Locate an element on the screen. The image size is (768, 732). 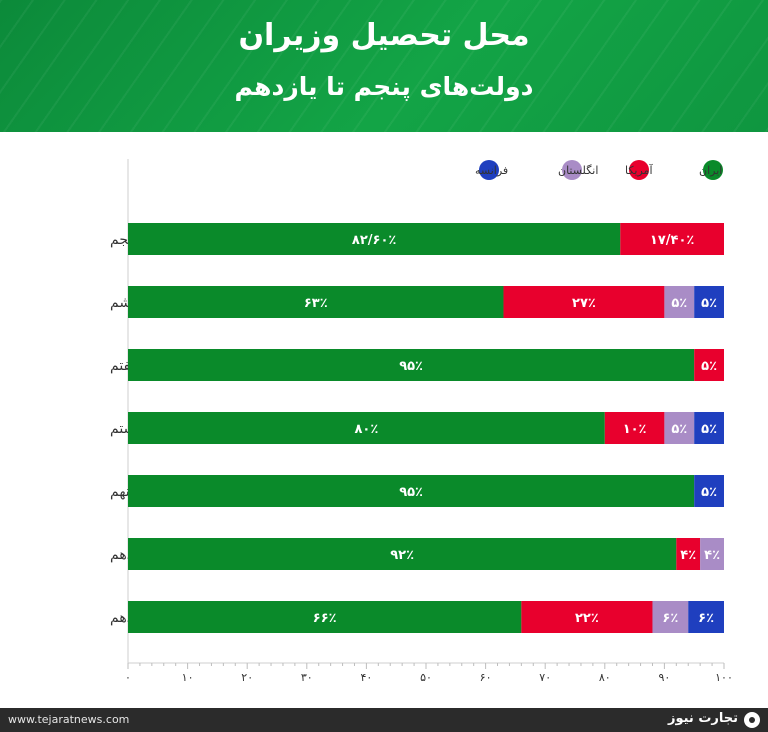
x-tick-label: ۷۰ is located at coordinates (545, 677).